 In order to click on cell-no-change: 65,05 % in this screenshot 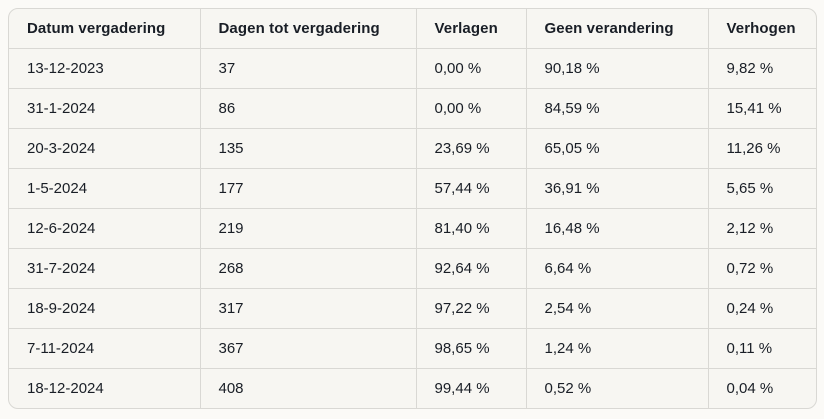, I will do `click(617, 148)`.